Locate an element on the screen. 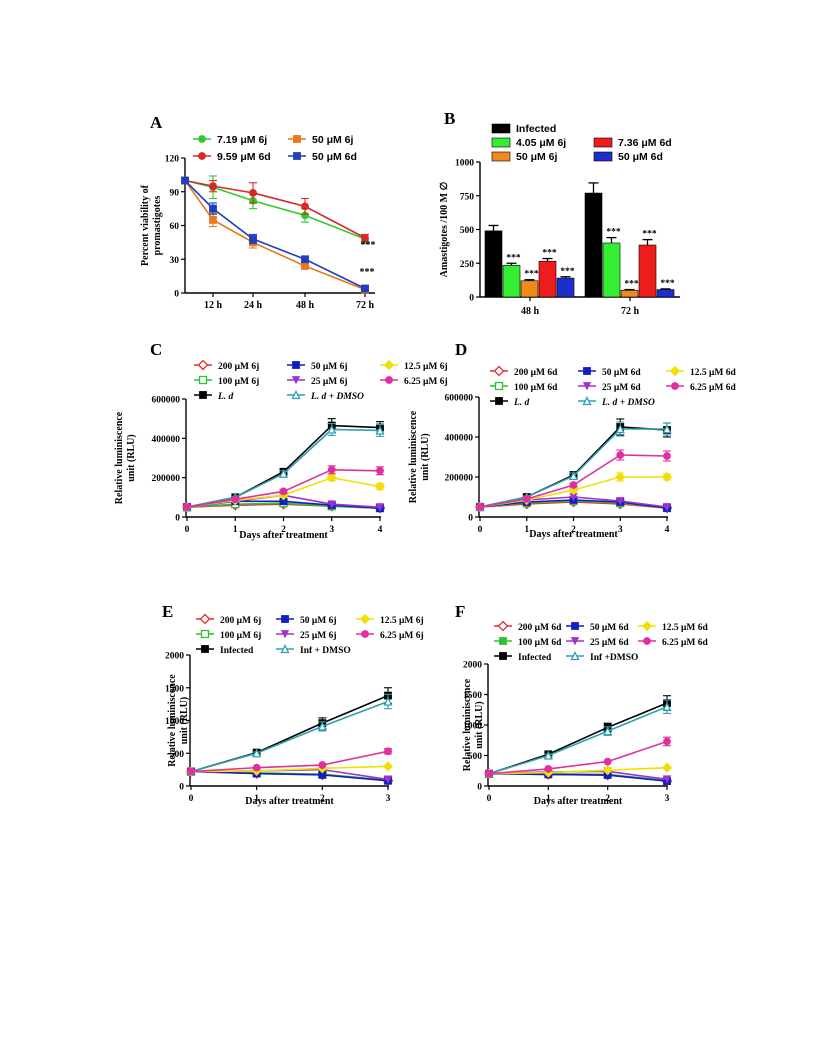 The height and width of the screenshot is (1056, 816). legend-label: 25 μM 6d is located at coordinates (609, 643).